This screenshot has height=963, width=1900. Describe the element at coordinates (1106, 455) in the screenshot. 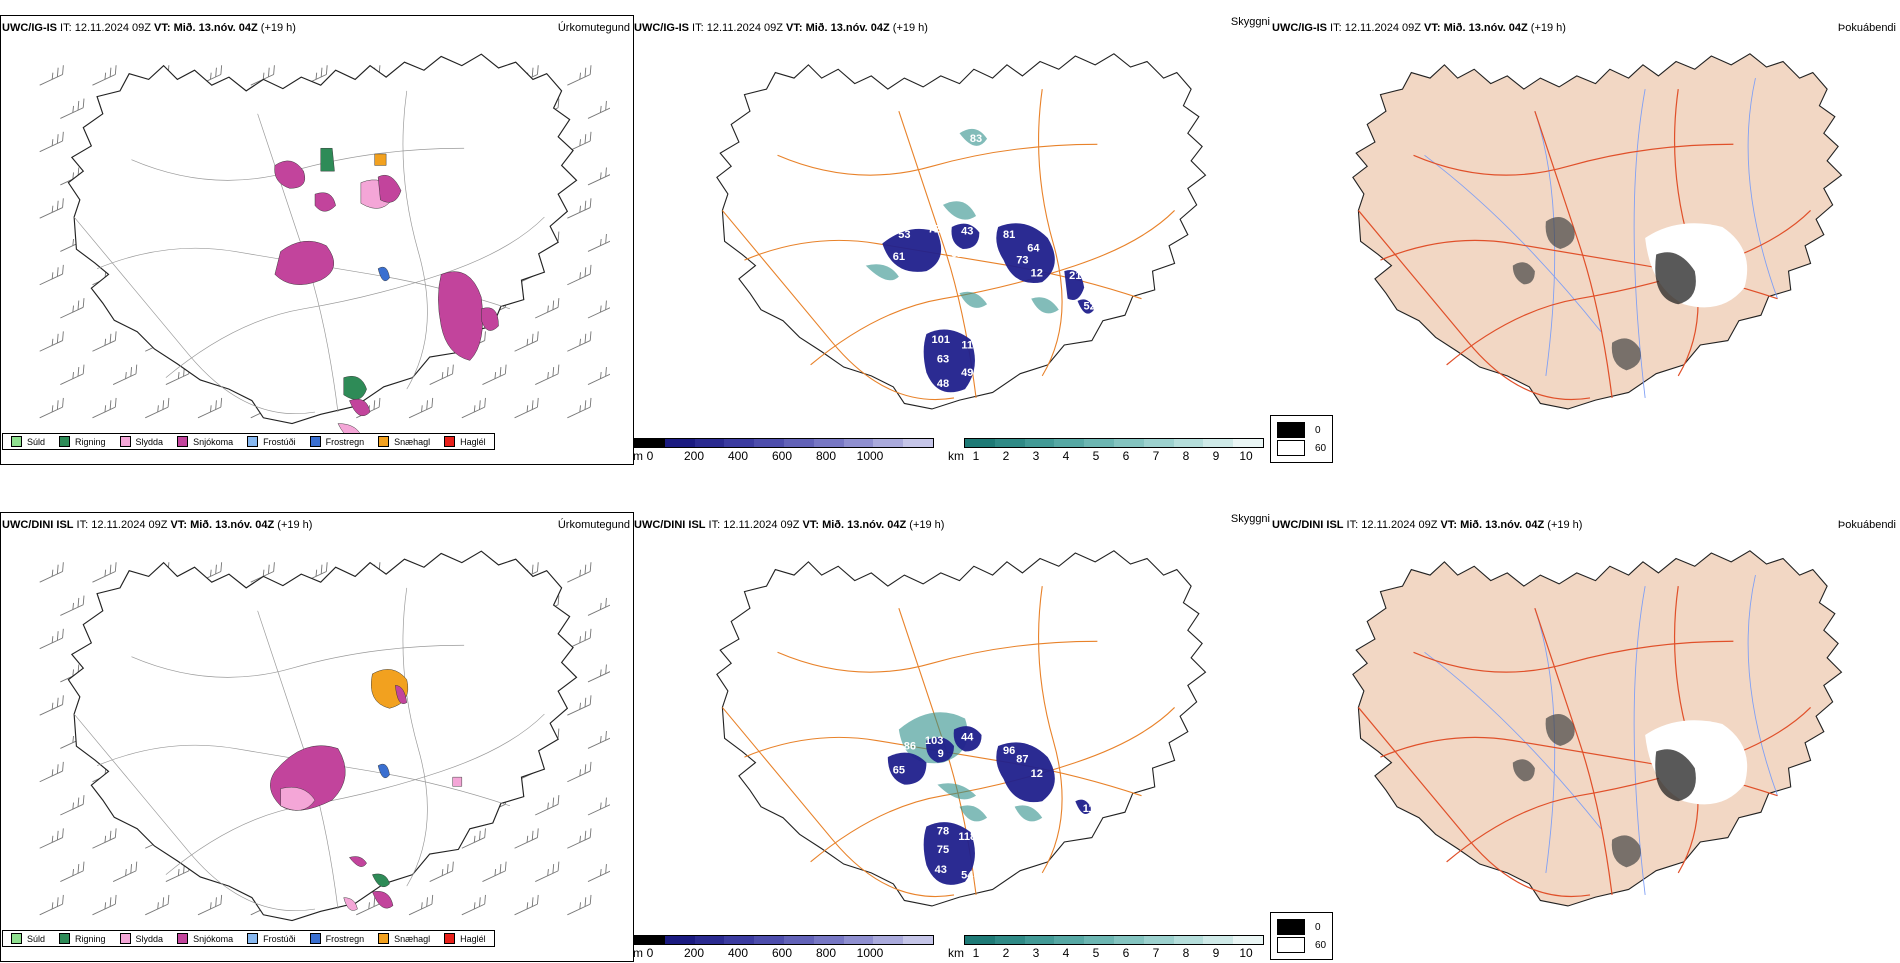

I see `colorbar-ticks: km 1 2 3 4 5 6 7 8 9 10` at that location.